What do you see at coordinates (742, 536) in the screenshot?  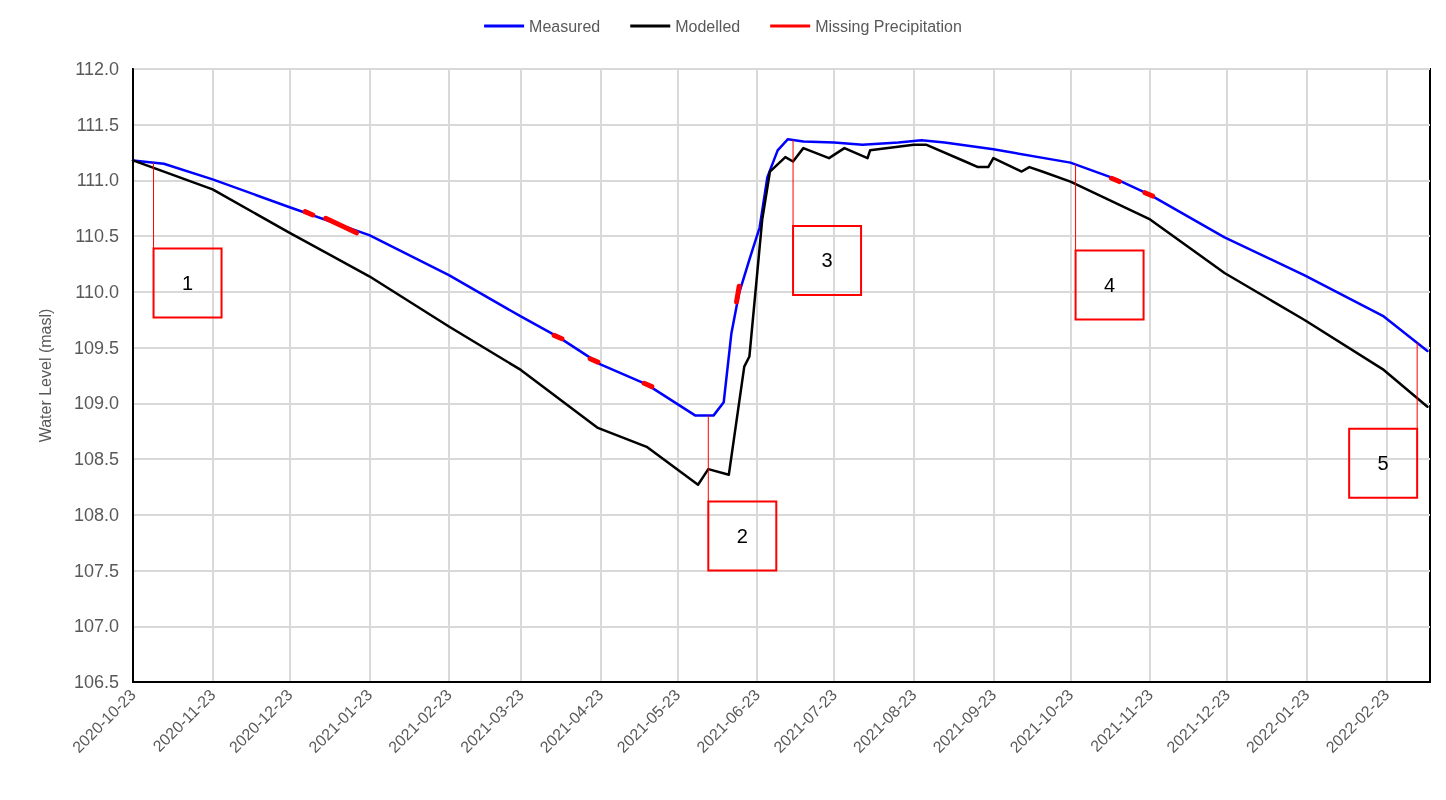 I see `ref-line-label: 2` at bounding box center [742, 536].